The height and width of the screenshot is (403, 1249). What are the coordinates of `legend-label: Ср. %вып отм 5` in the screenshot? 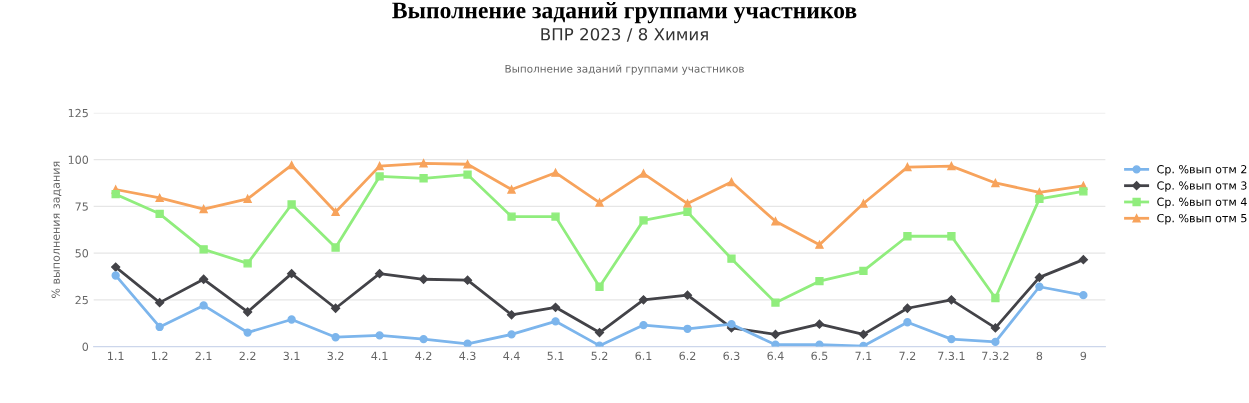 It's located at (1202, 219).